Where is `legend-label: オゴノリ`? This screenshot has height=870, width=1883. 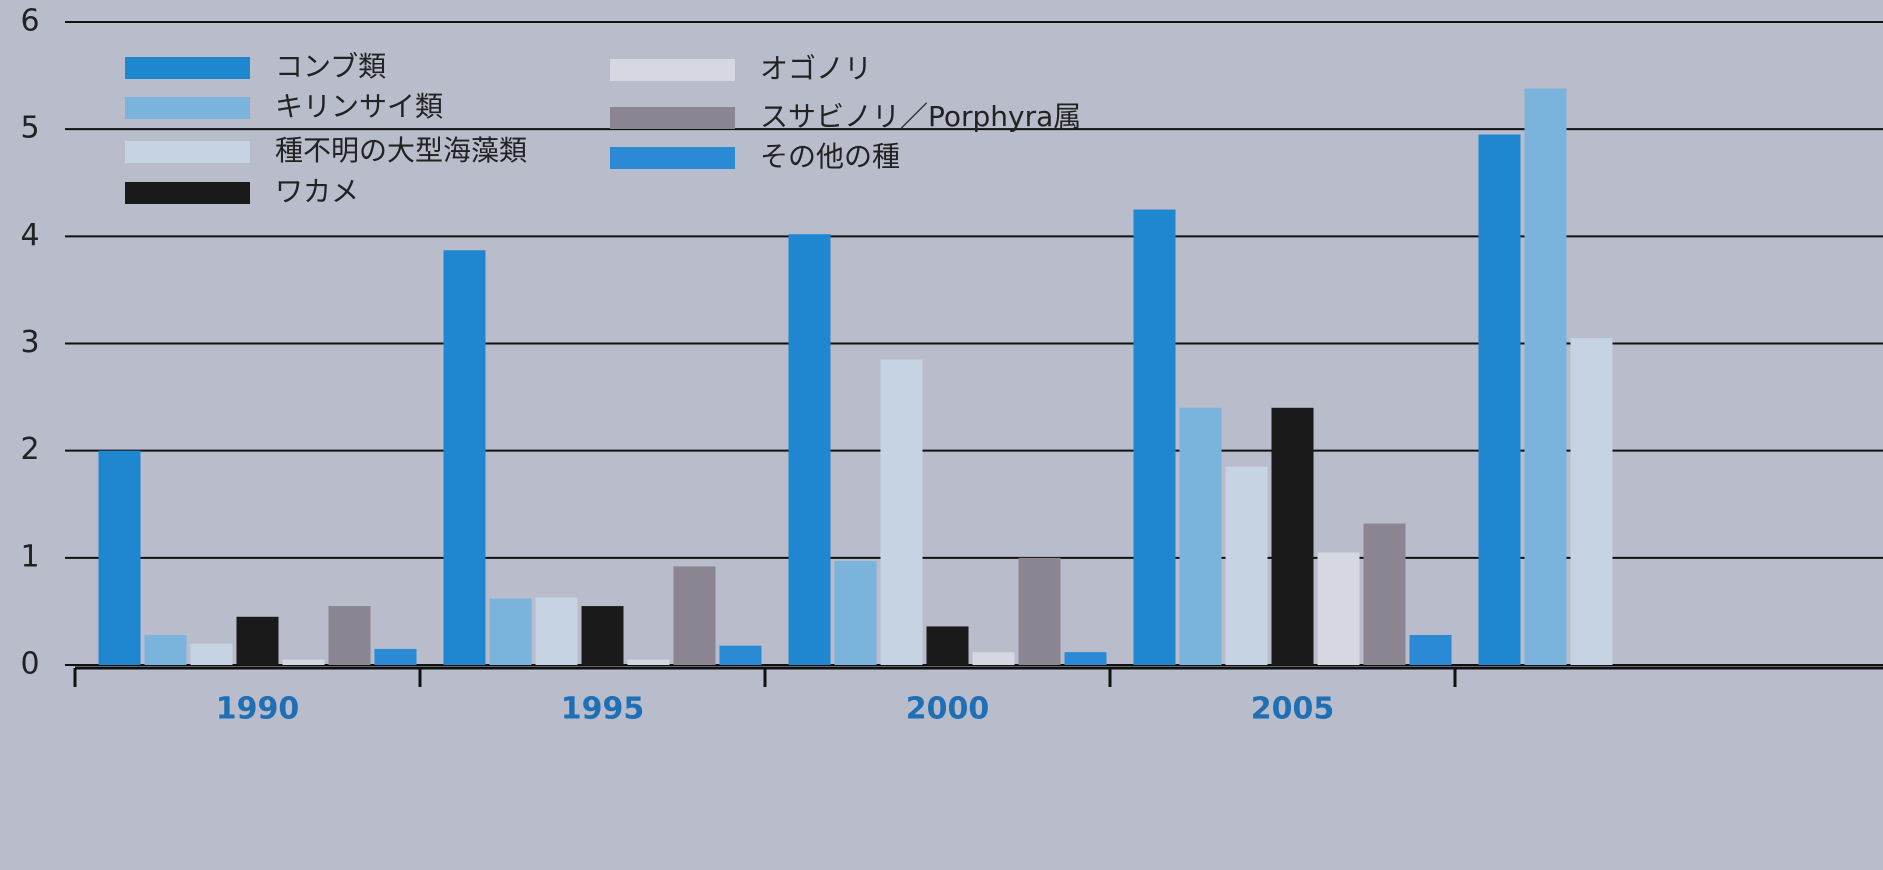
legend-label: オゴノリ is located at coordinates (816, 68).